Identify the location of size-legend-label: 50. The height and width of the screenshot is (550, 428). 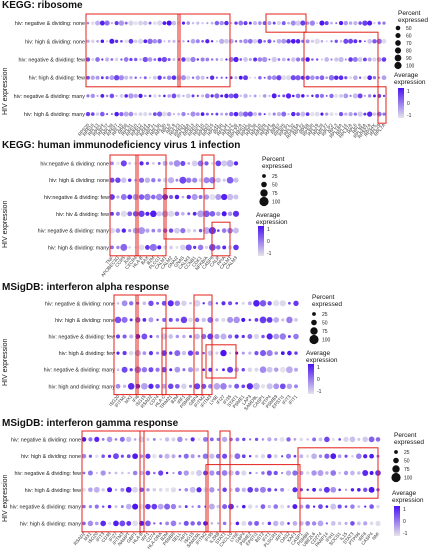
(325, 324).